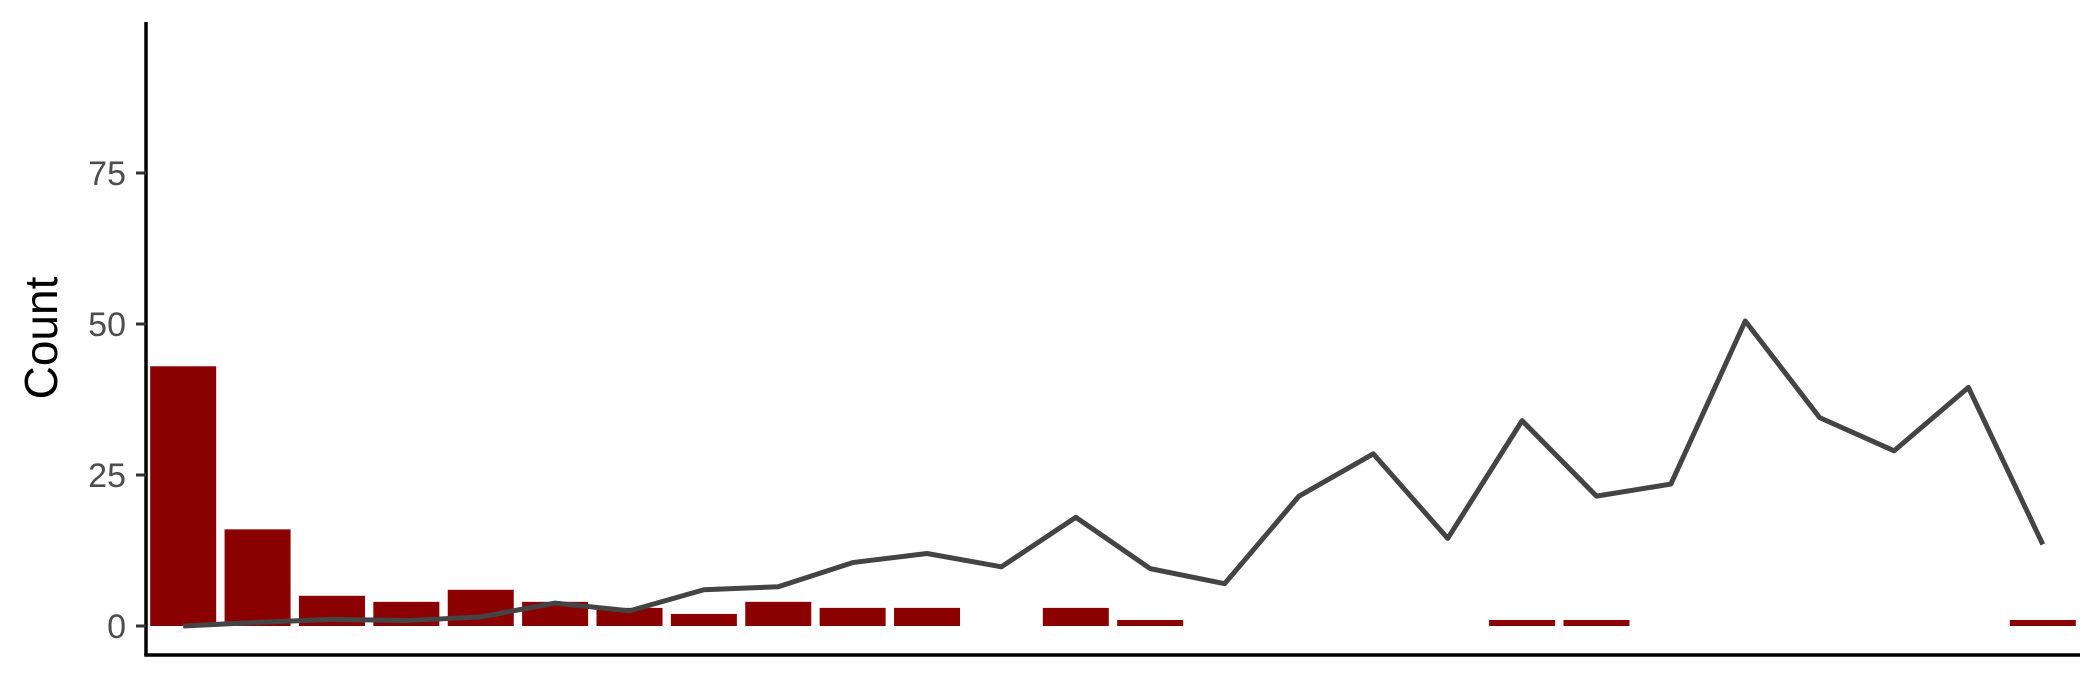  I want to click on y-tick-label: 0, so click(116, 627).